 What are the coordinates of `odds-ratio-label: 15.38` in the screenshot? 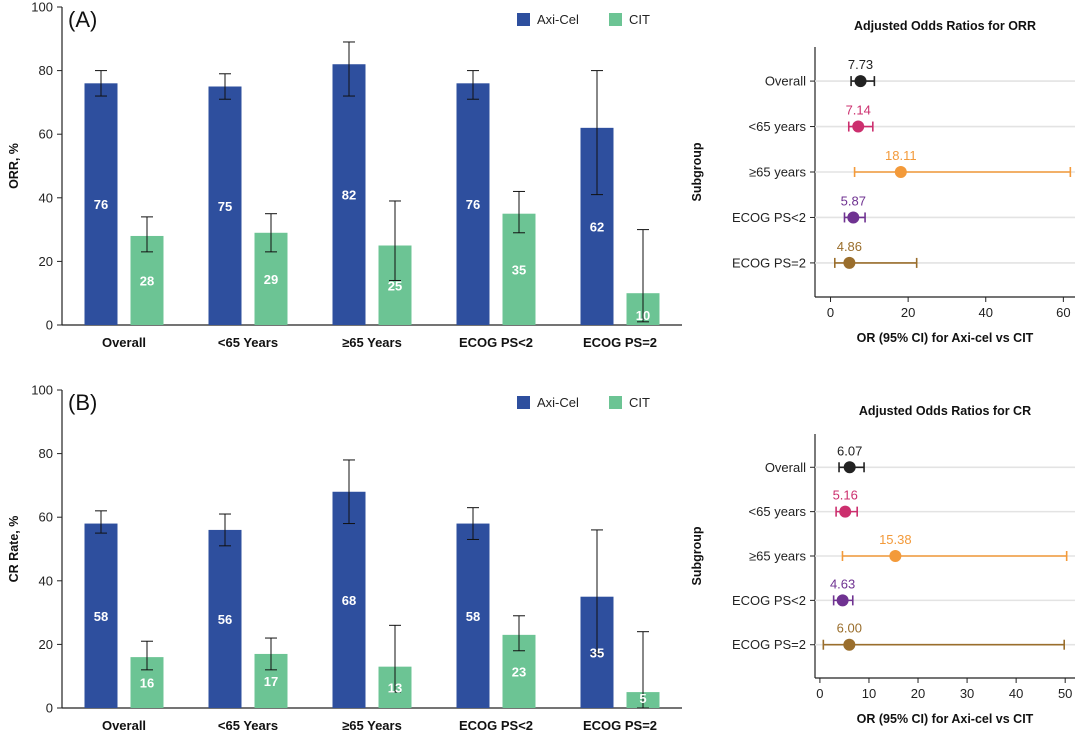 It's located at (895, 539).